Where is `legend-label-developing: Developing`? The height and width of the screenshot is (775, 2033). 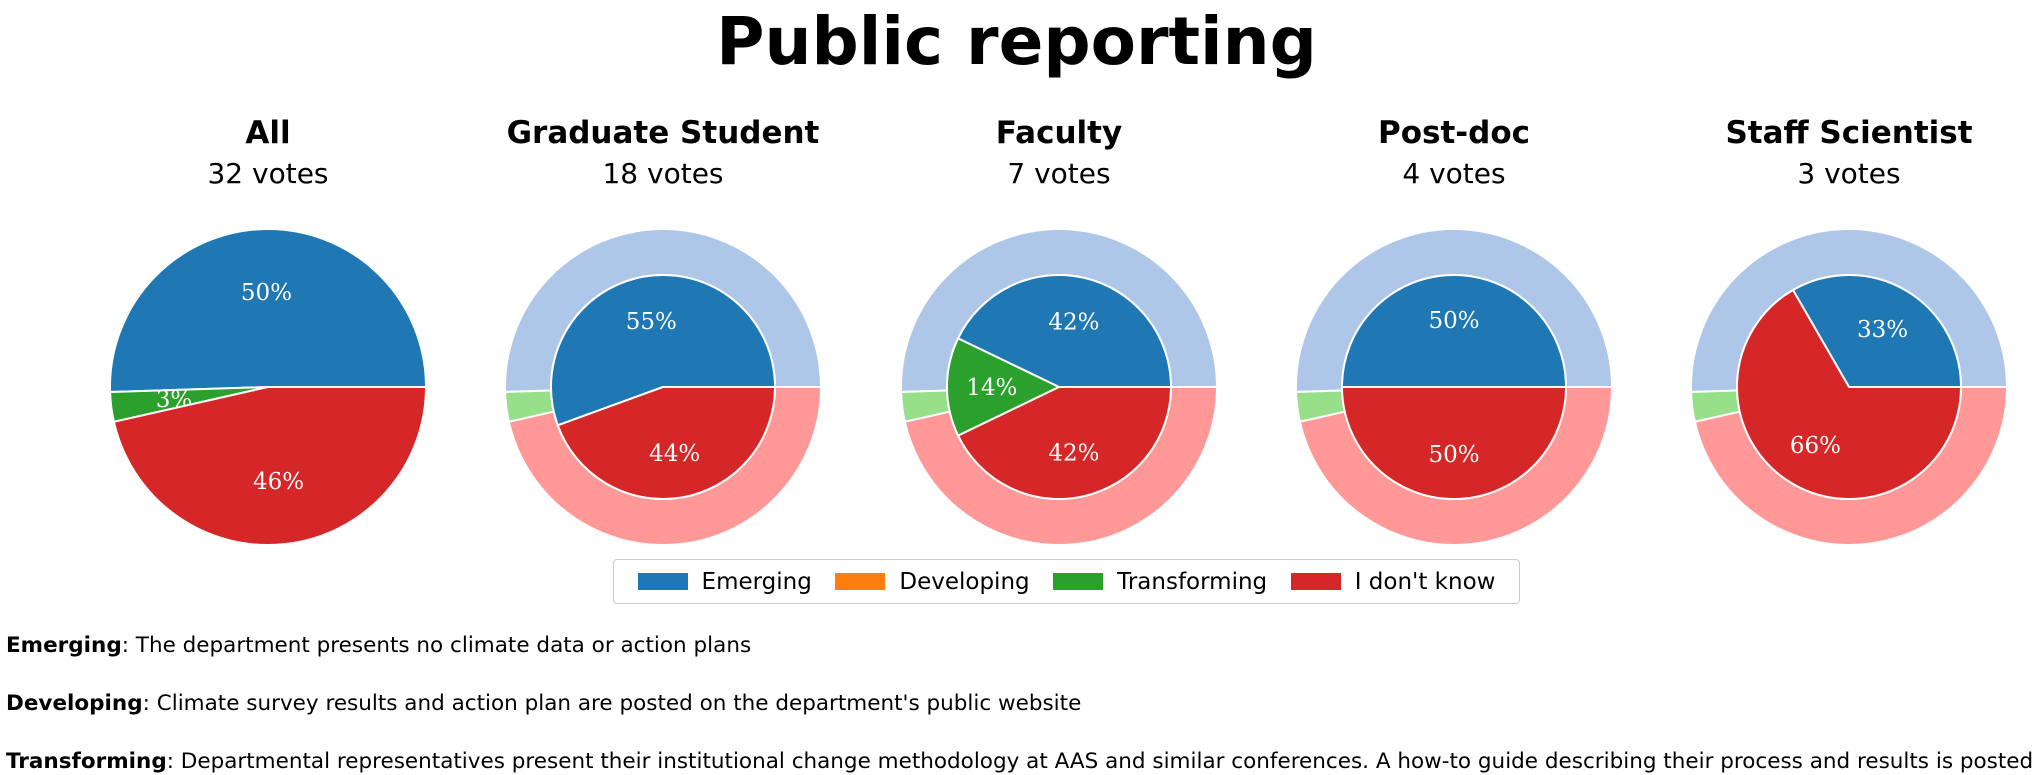
legend-label-developing: Developing is located at coordinates (964, 582).